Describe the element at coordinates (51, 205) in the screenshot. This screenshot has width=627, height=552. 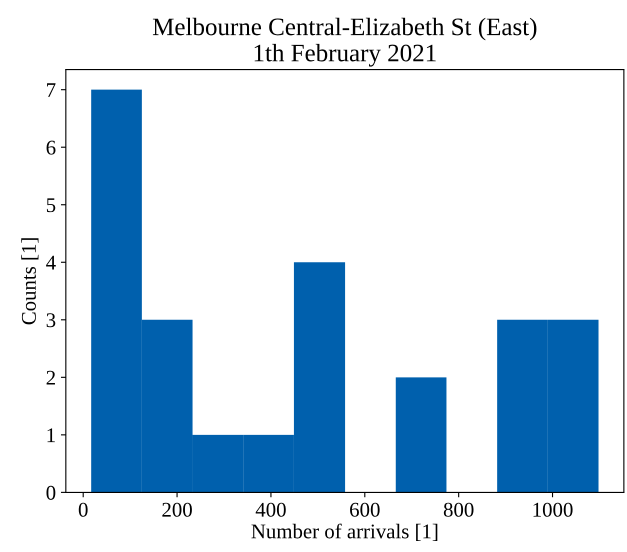
I see `y-tick-label: 5` at that location.